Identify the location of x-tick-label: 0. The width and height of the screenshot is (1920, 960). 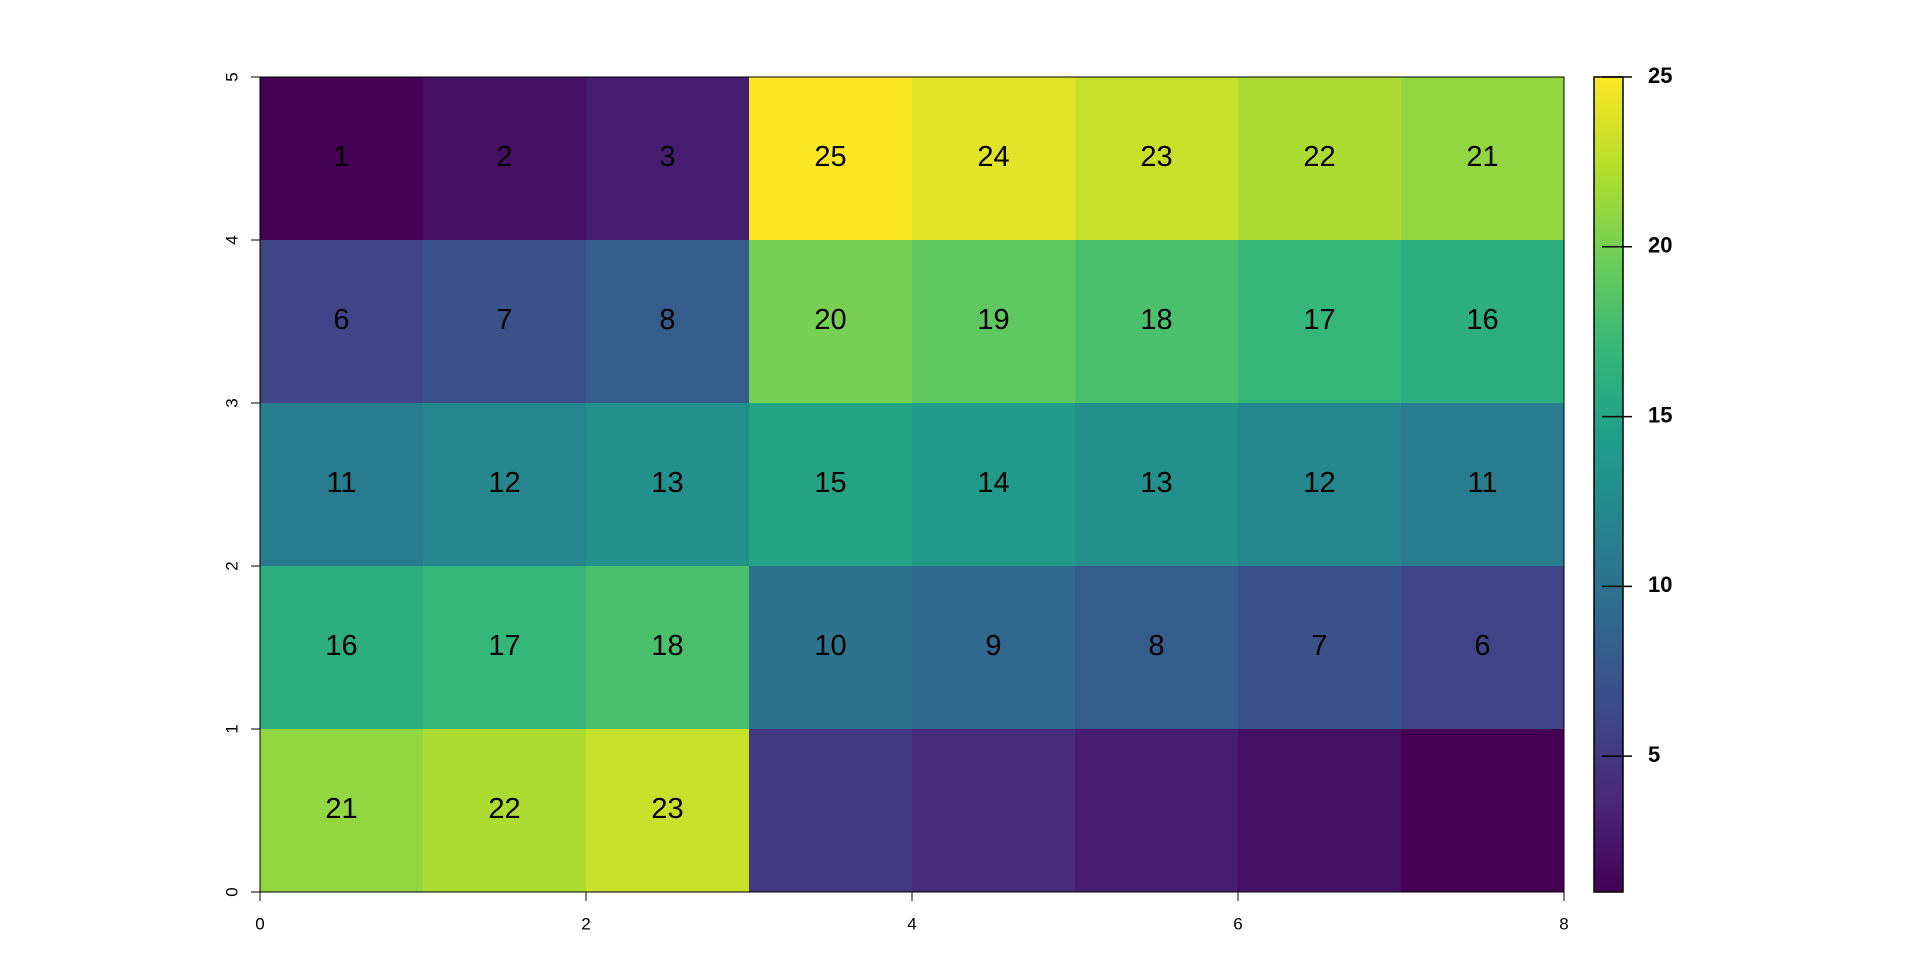
(259, 923).